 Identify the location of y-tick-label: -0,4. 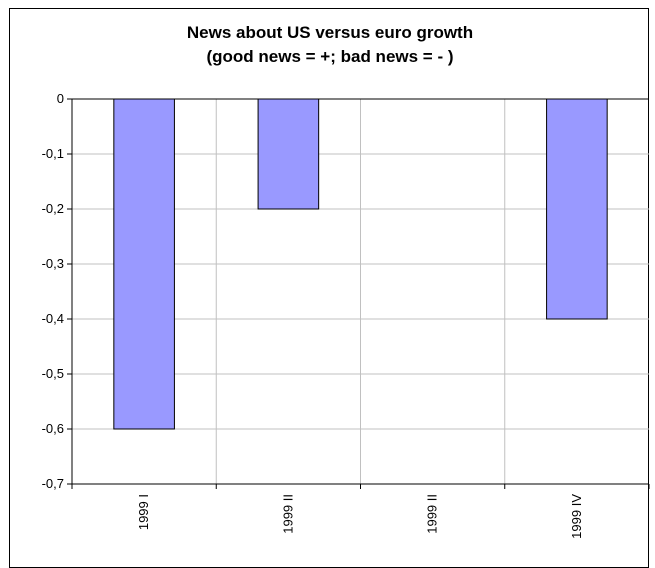
(53, 318).